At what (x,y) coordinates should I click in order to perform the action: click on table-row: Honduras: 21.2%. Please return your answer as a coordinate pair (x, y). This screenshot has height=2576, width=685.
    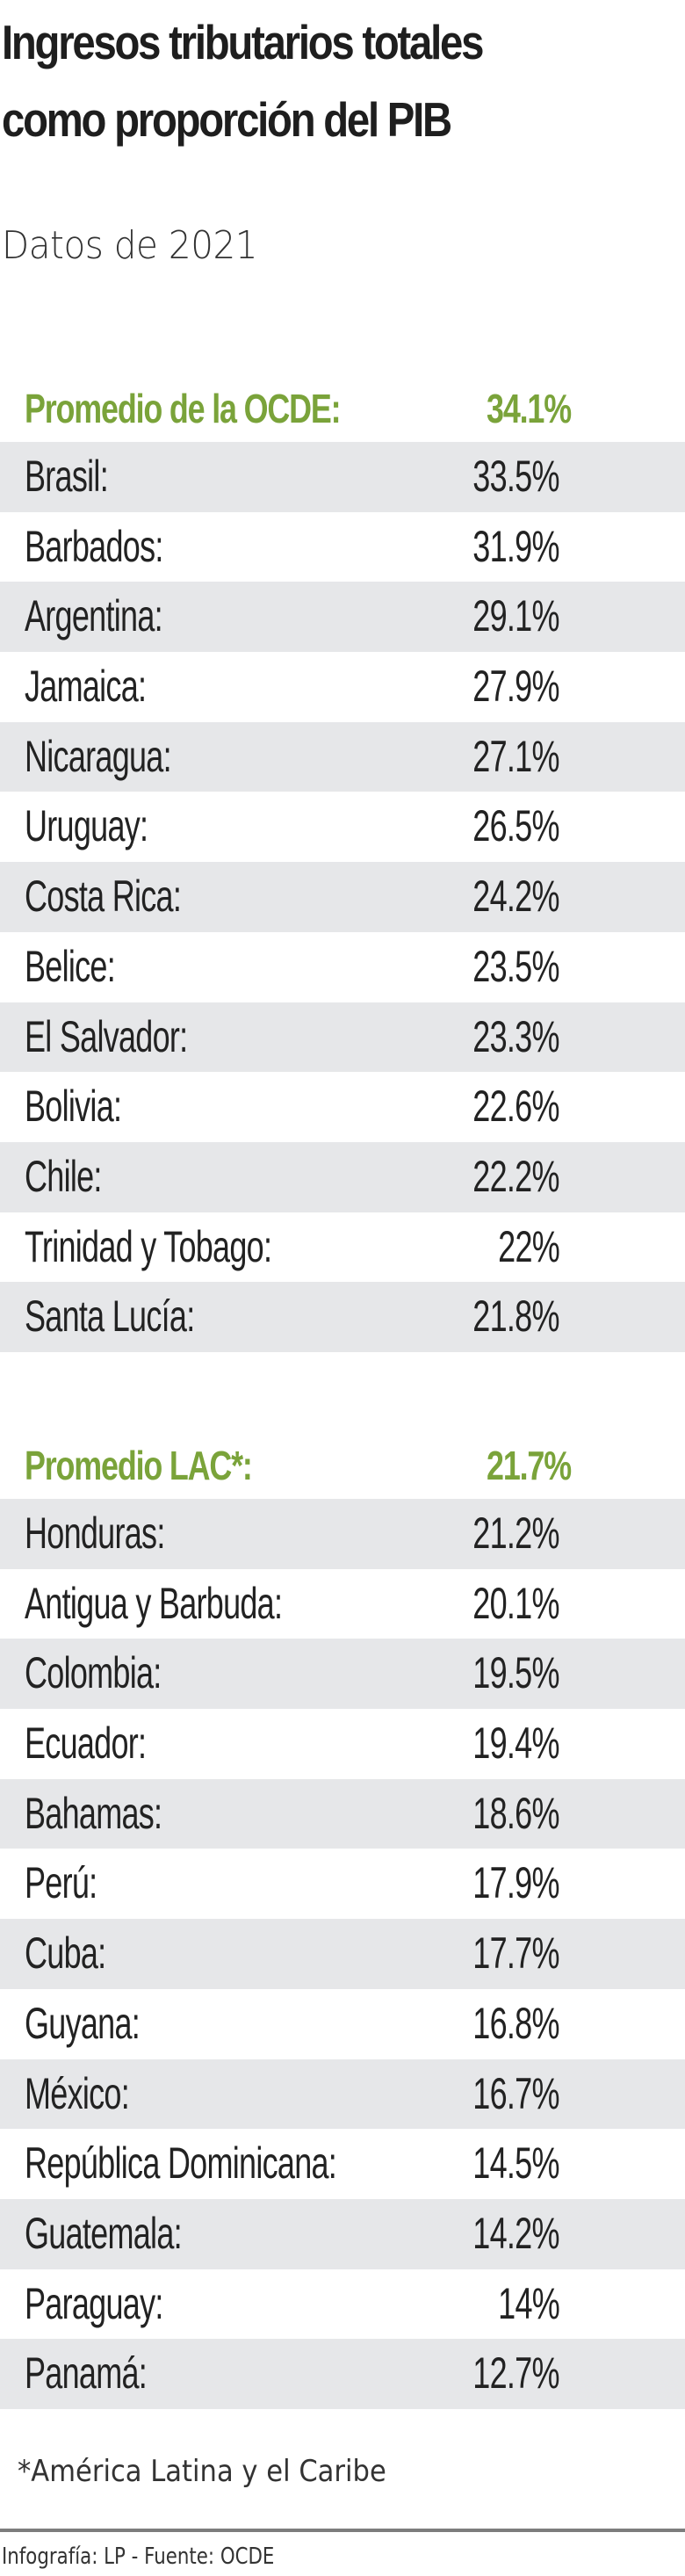
    Looking at the image, I should click on (342, 1534).